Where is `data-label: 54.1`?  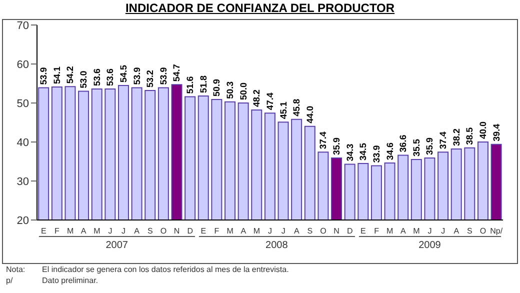
data-label: 54.1 is located at coordinates (57, 75).